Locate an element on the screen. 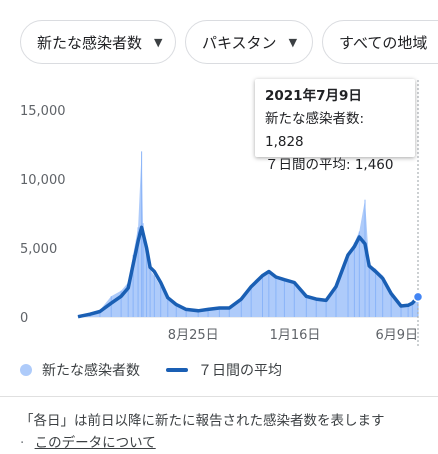 Image resolution: width=438 pixels, height=454 pixels. tooltip-cases: 新たな感染者数: 1,828 is located at coordinates (315, 130).